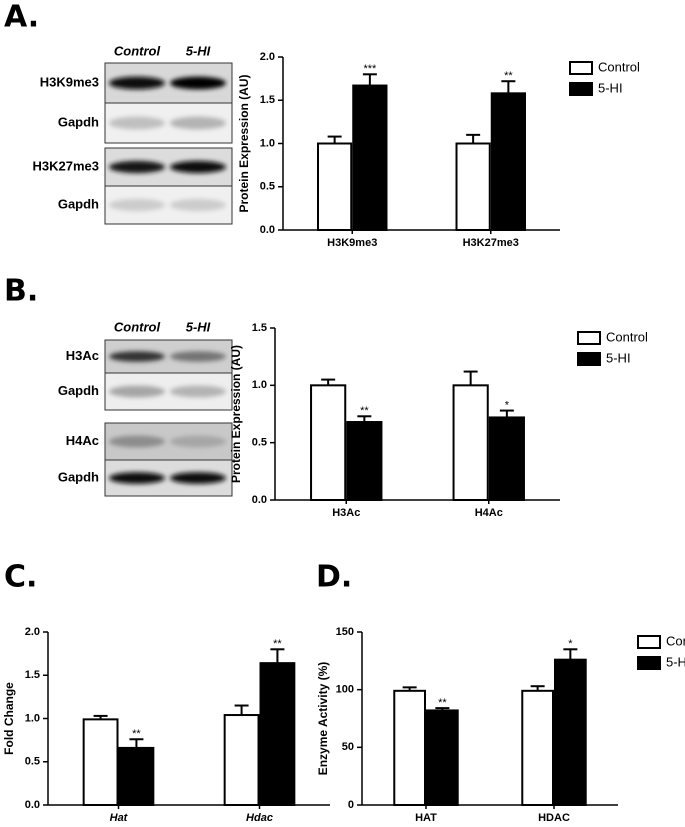 The width and height of the screenshot is (685, 827). Describe the element at coordinates (119, 818) in the screenshot. I see `x-tick-label: Hat` at that location.